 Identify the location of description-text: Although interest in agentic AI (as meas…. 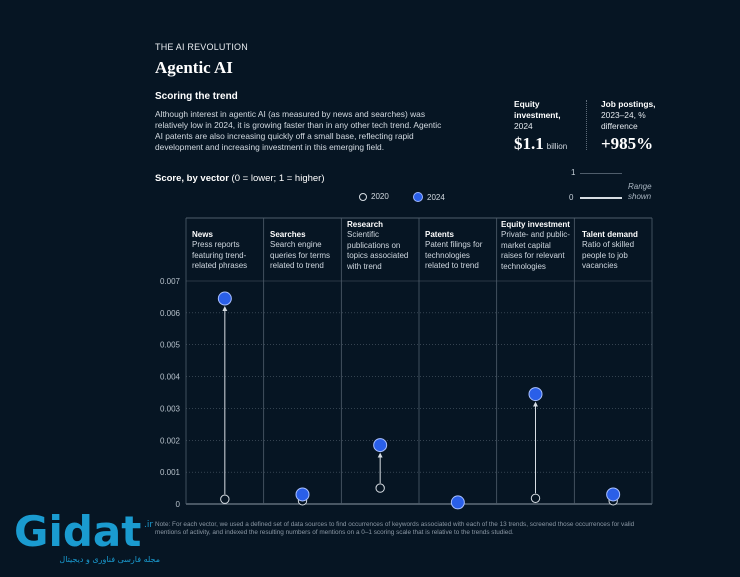
(298, 130).